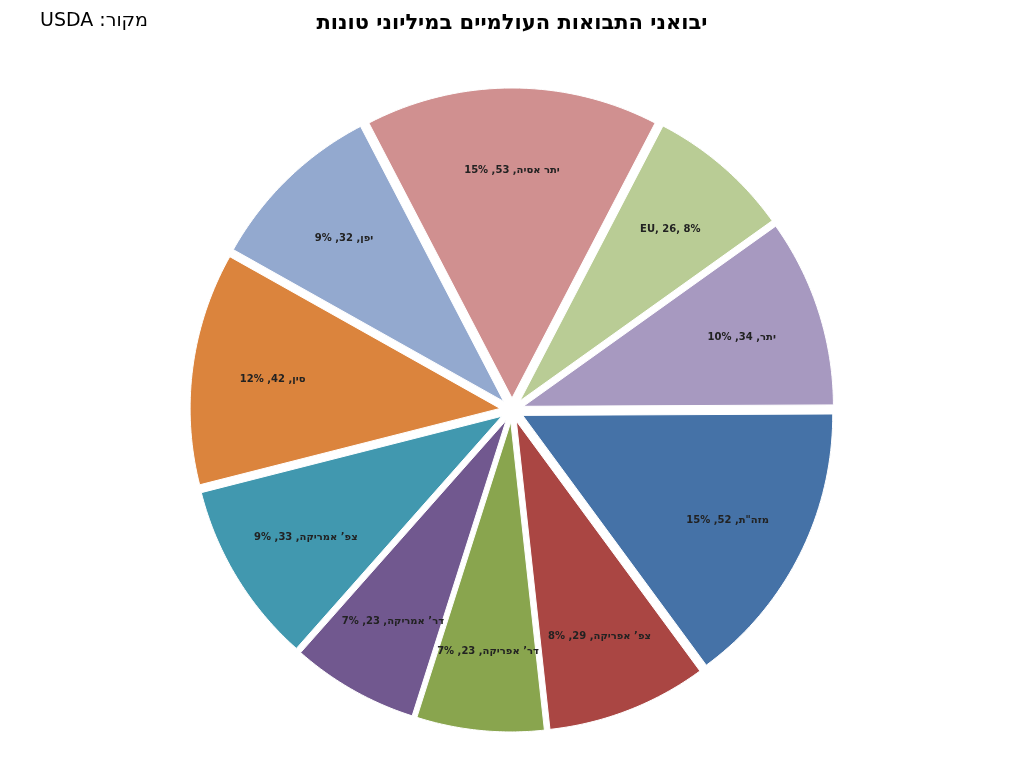 This screenshot has height=768, width=1024. I want to click on chart-title: יבואני התבואות העולמיים במיליוני טונות, so click(512, 22).